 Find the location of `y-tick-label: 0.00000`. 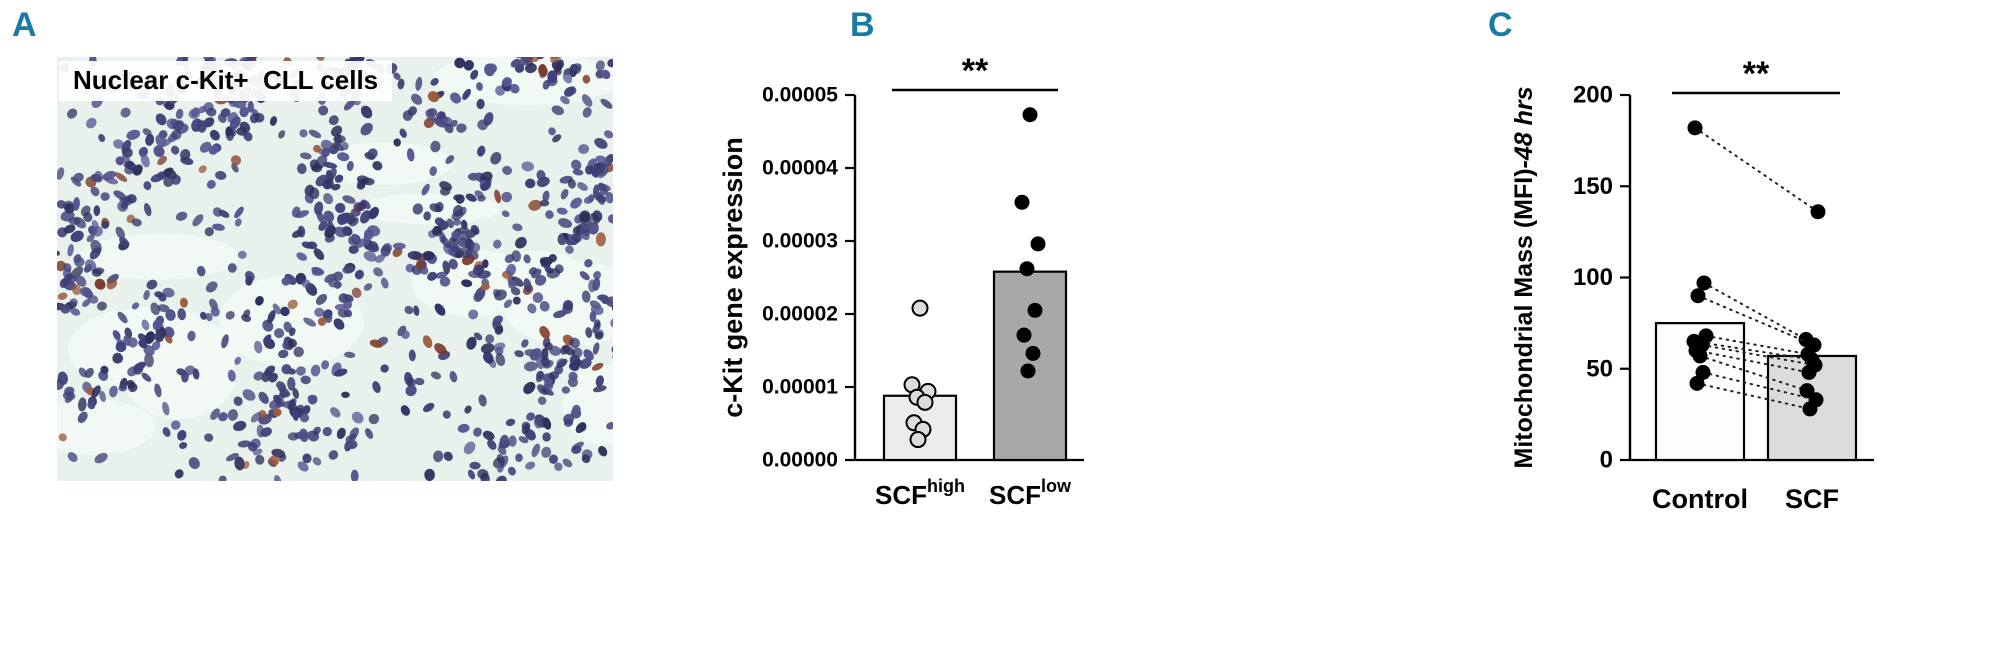

y-tick-label: 0.00000 is located at coordinates (800, 460).